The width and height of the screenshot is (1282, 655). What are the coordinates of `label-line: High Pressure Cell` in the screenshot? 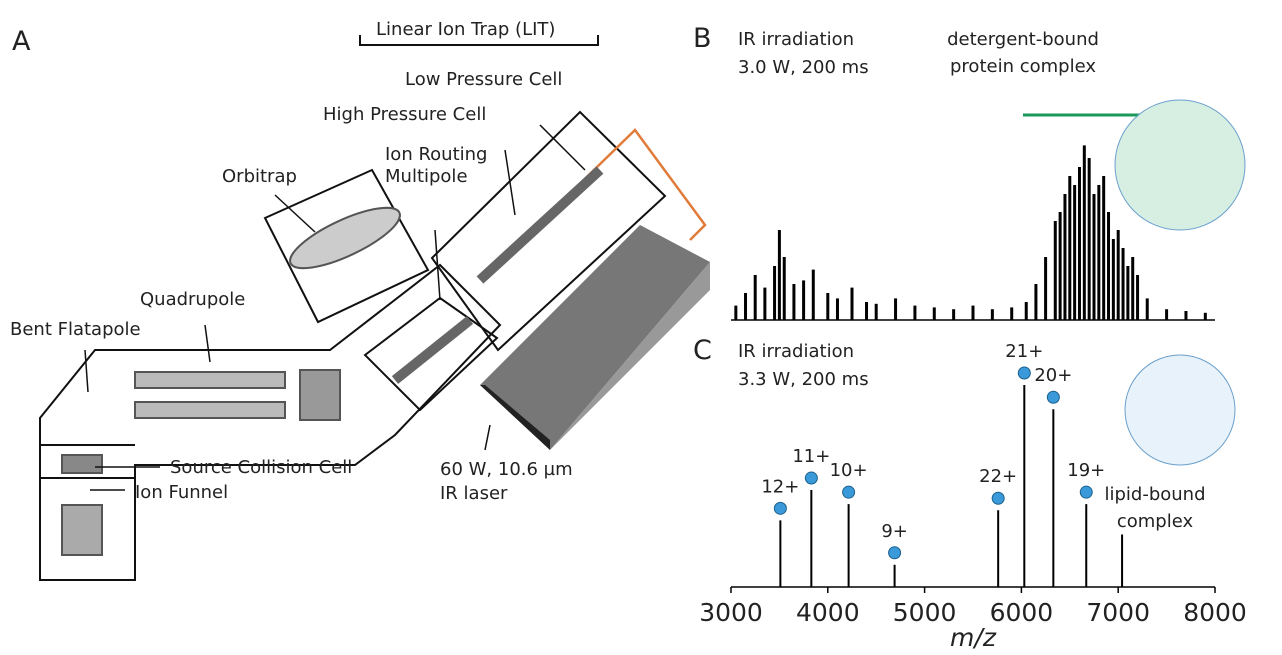 It's located at (404, 114).